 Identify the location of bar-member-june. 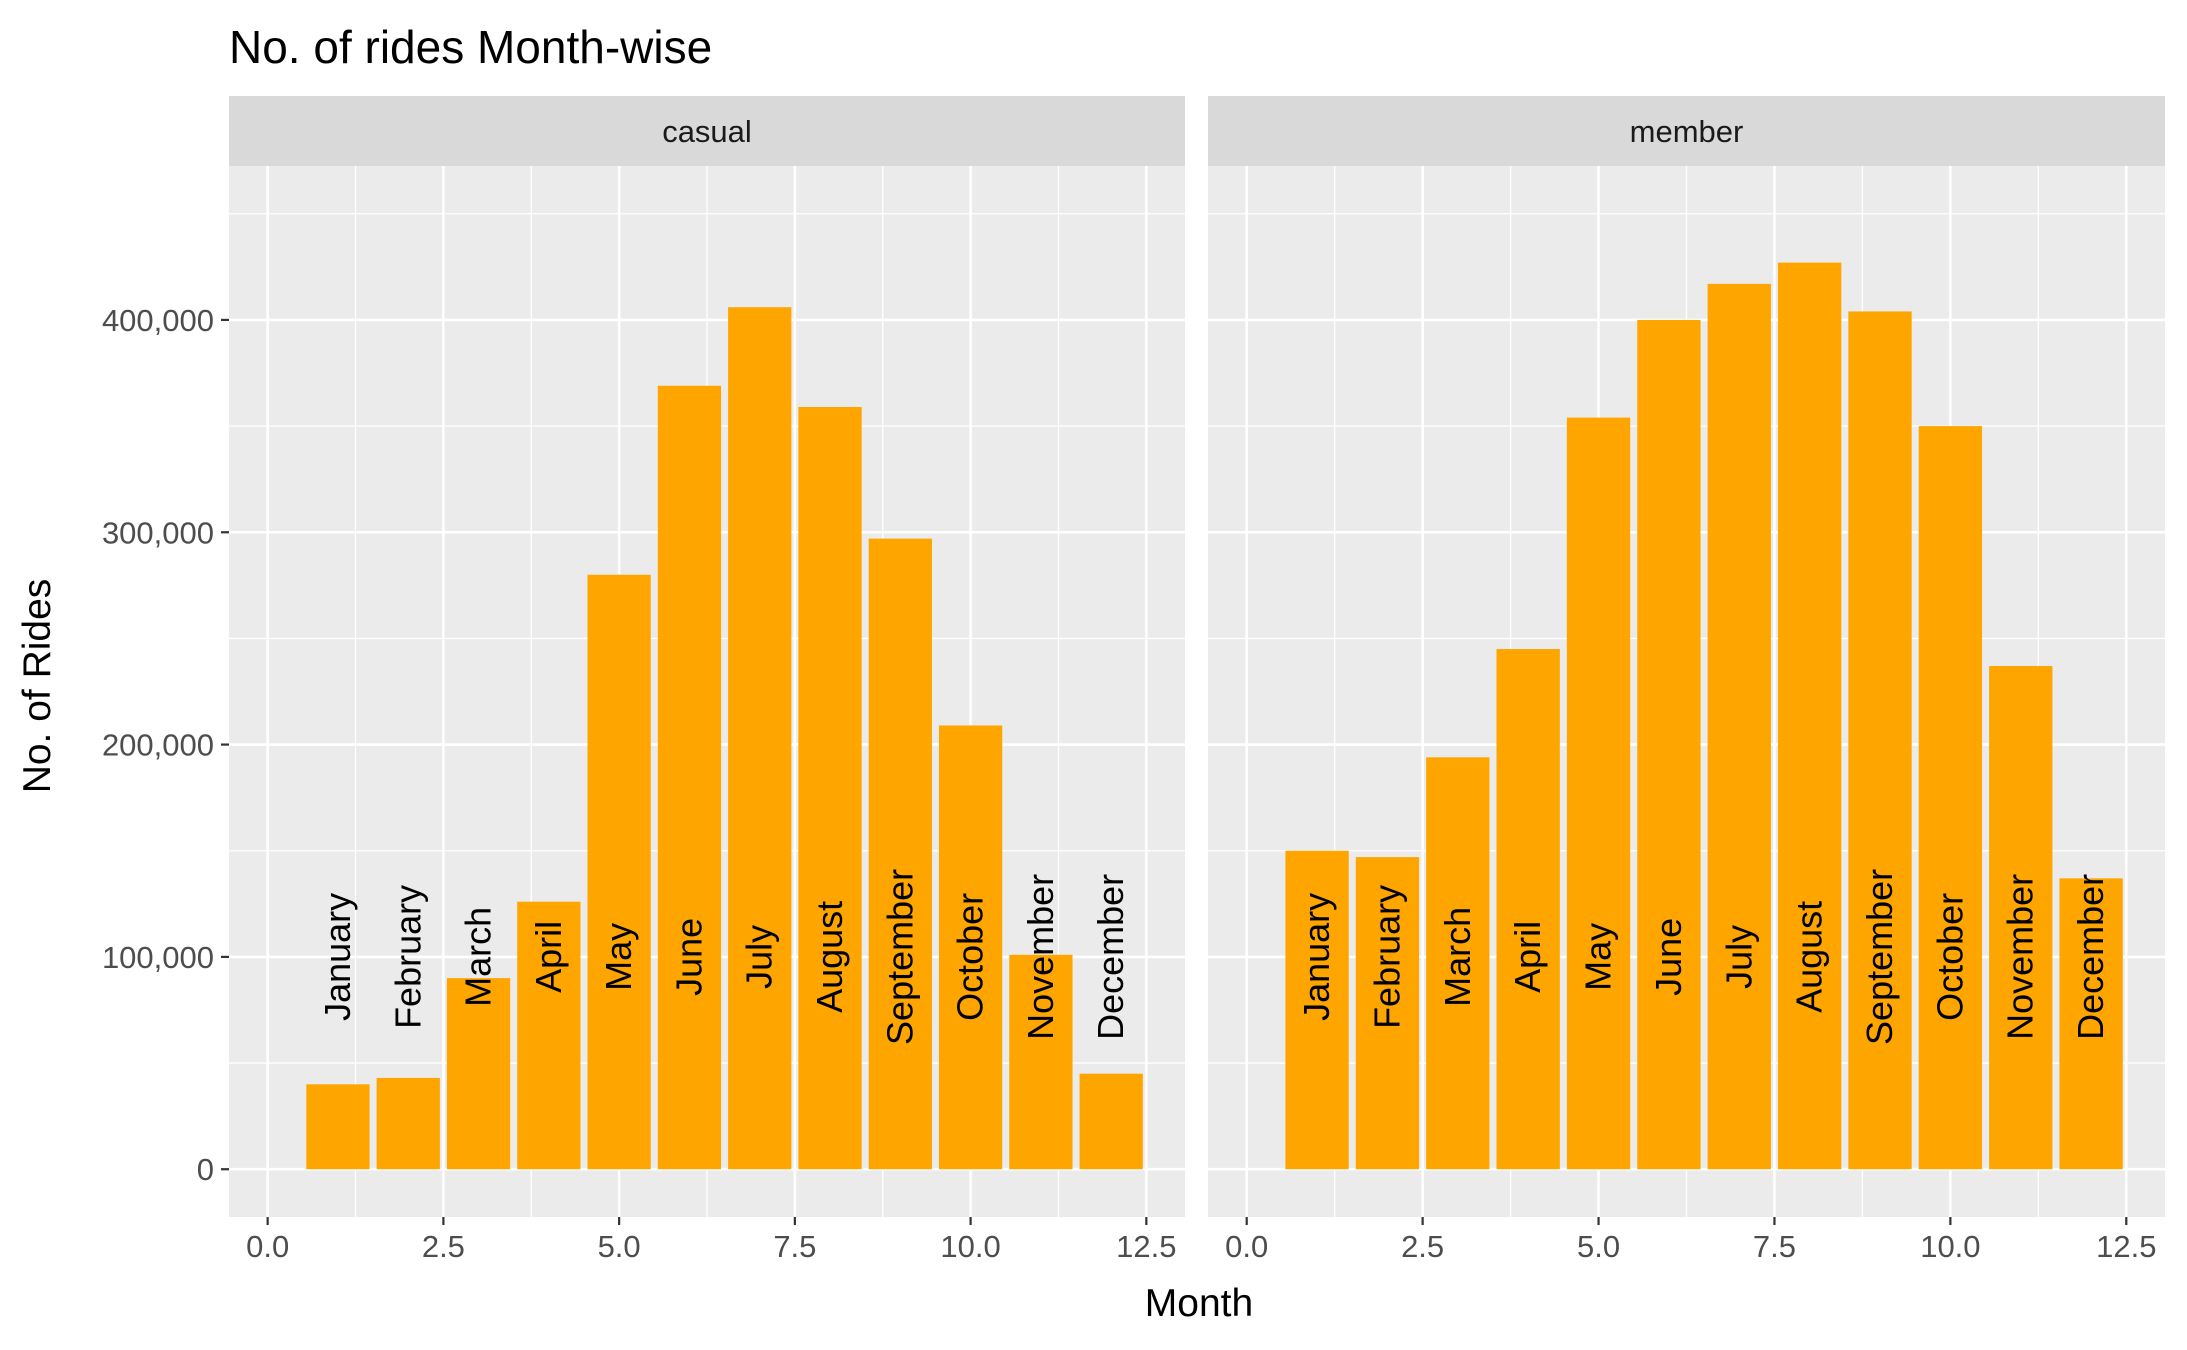
(1669, 744).